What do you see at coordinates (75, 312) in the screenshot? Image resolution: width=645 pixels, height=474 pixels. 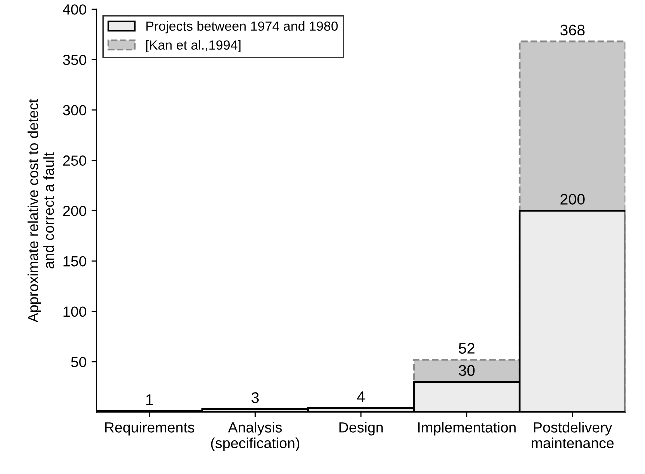 I see `y-tick-label: 100` at bounding box center [75, 312].